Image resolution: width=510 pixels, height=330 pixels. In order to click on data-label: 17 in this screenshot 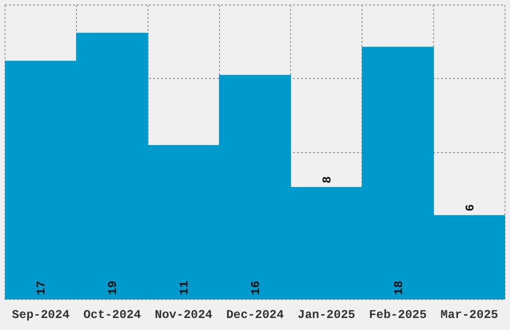, I will do `click(41, 288)`.